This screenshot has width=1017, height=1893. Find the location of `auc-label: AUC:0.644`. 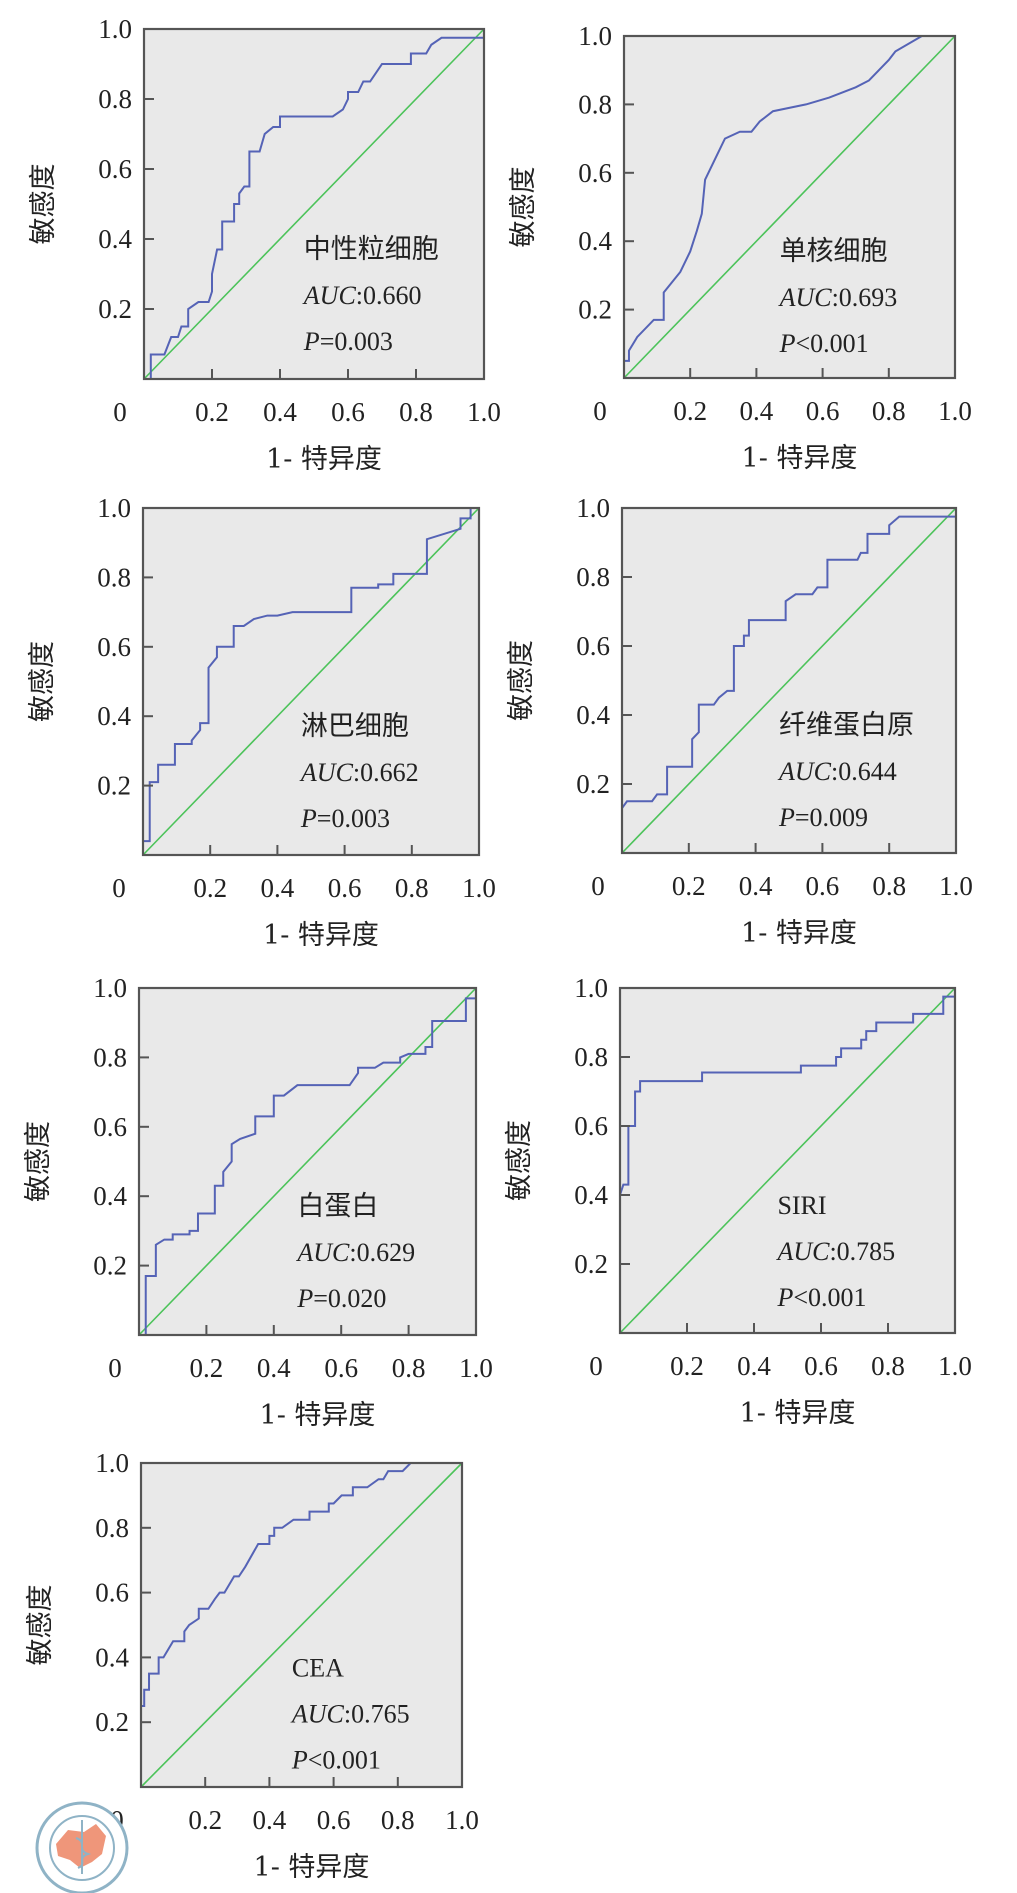

auc-label: AUC:0.644 is located at coordinates (837, 771).